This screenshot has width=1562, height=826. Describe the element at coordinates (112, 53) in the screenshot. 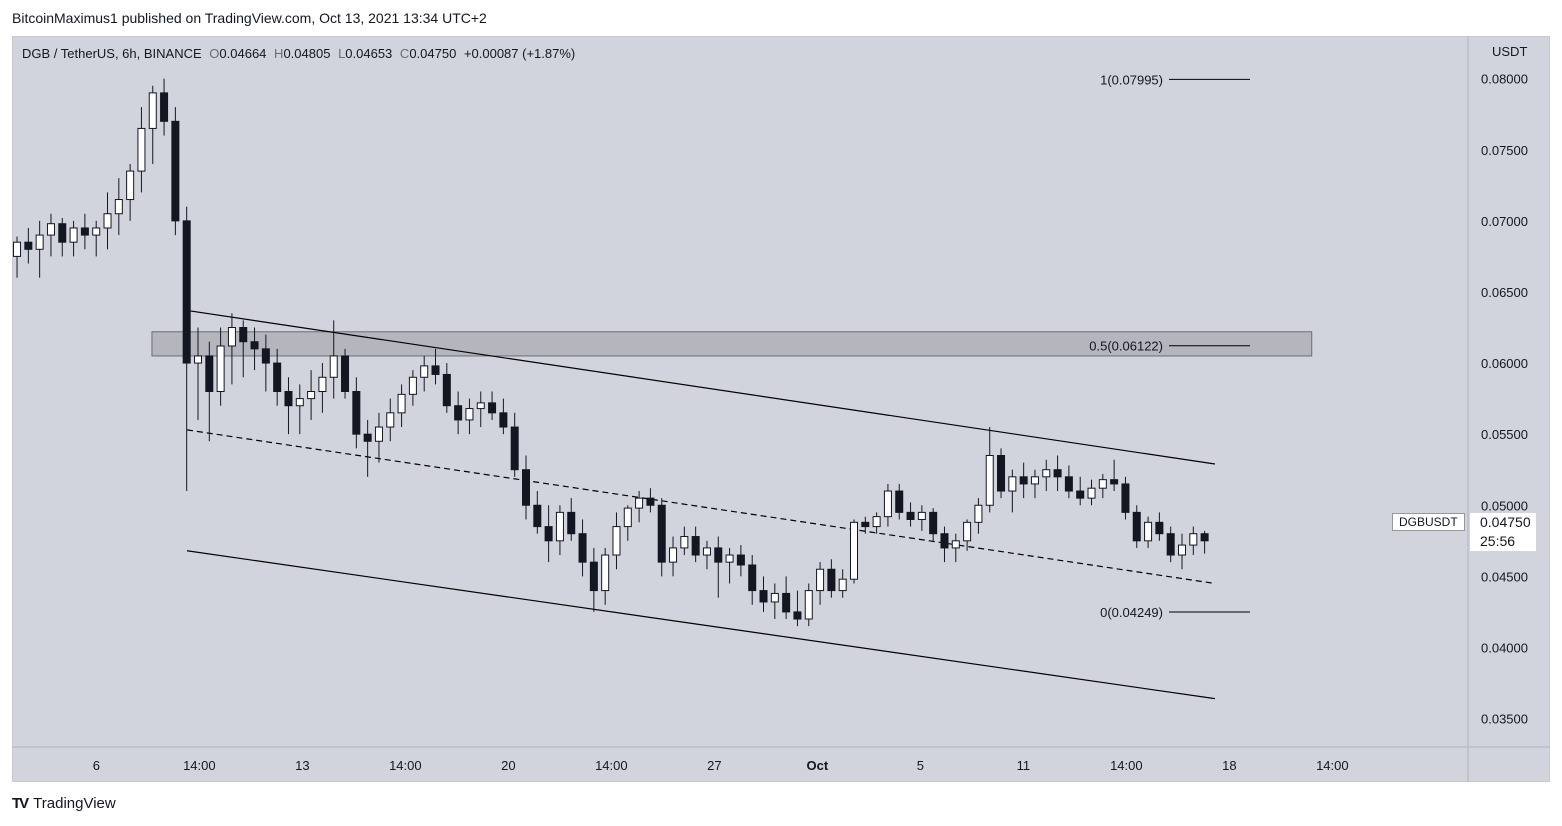

I see `pair-label: DGB / TetherUS, 6h, BINANCE` at that location.